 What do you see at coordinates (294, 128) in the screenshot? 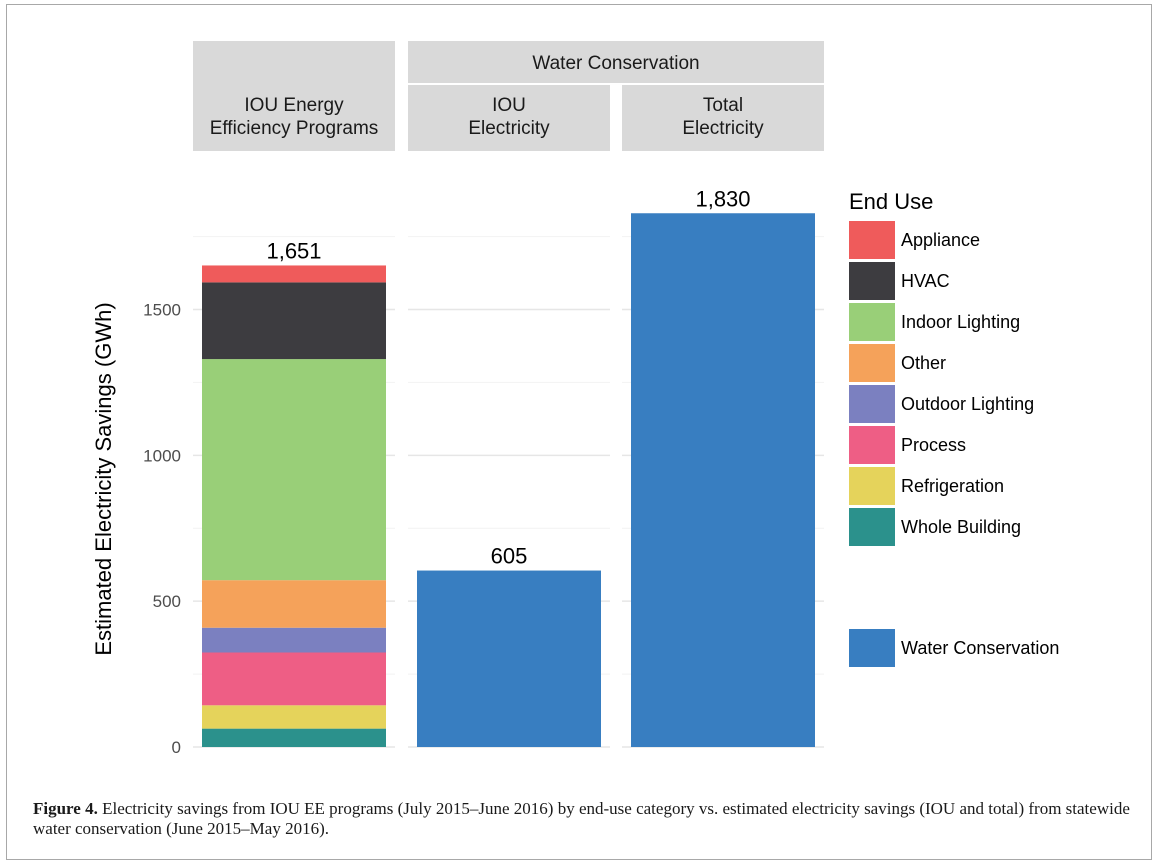
I see `facet-strip-label: Efficiency Programs` at bounding box center [294, 128].